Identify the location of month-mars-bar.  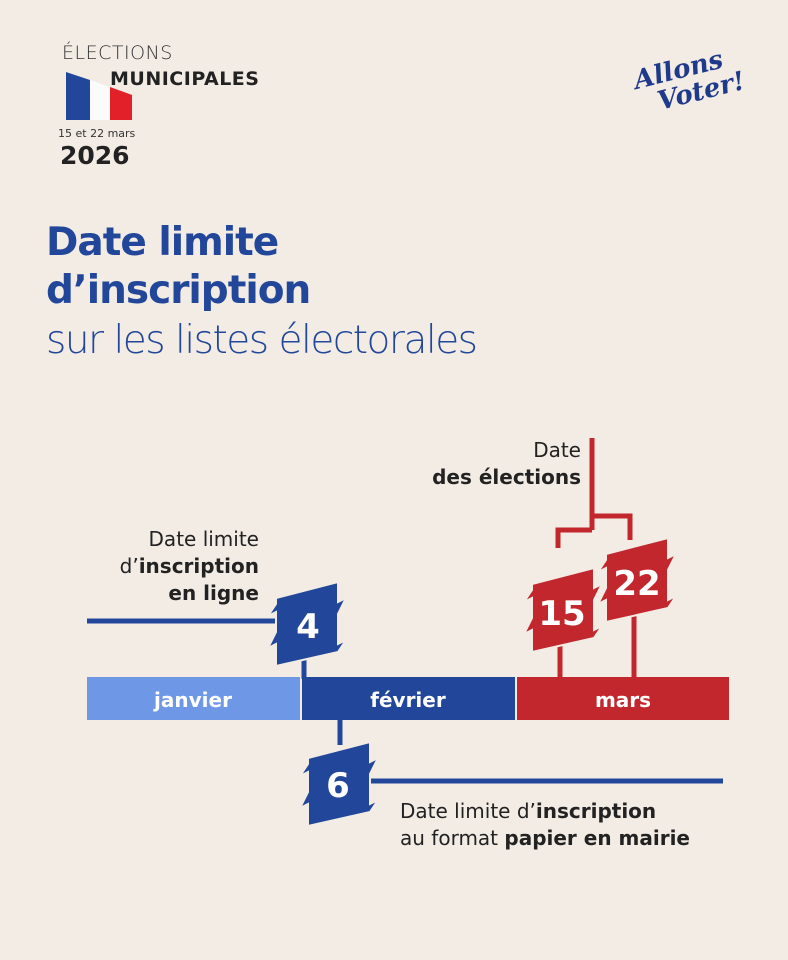
(623, 698).